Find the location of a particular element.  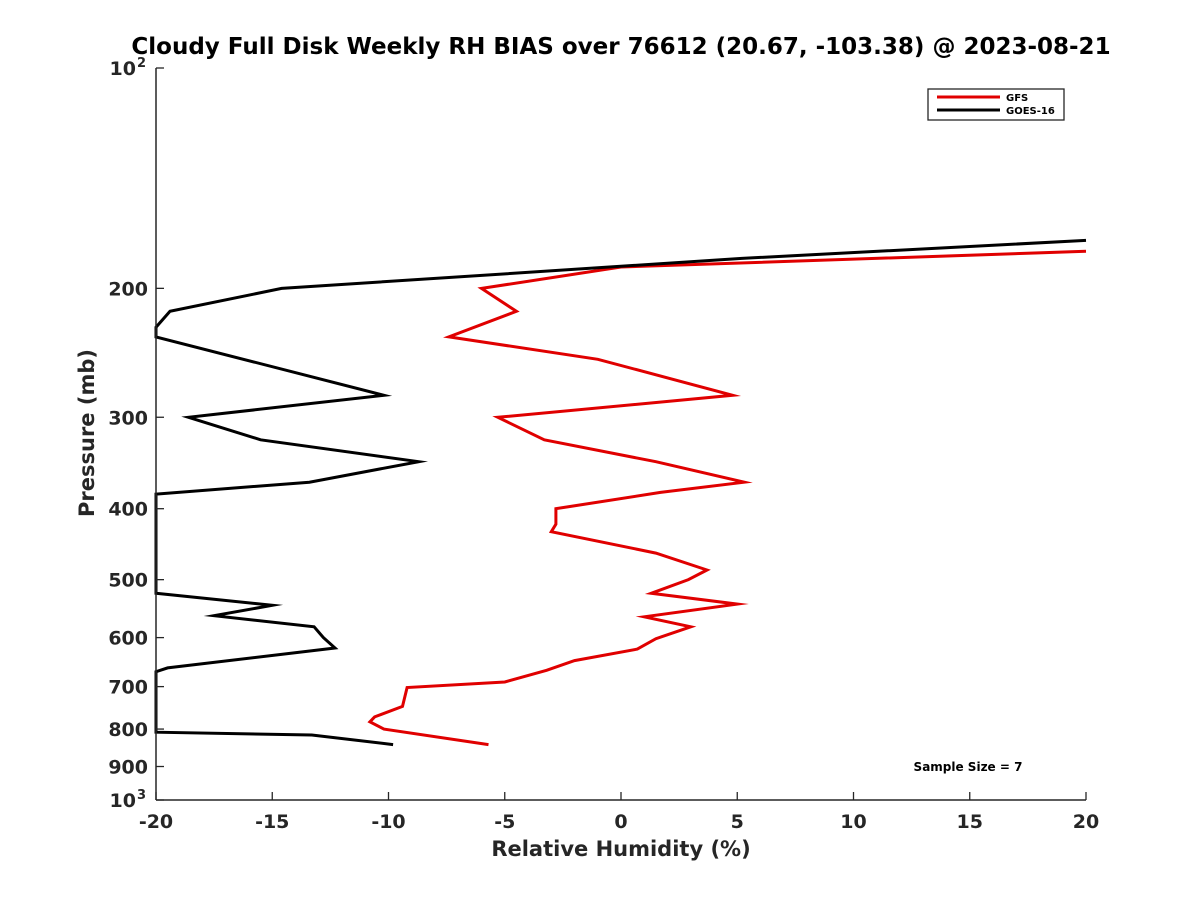

y-axis-label: Pressure (mb) is located at coordinates (87, 433).